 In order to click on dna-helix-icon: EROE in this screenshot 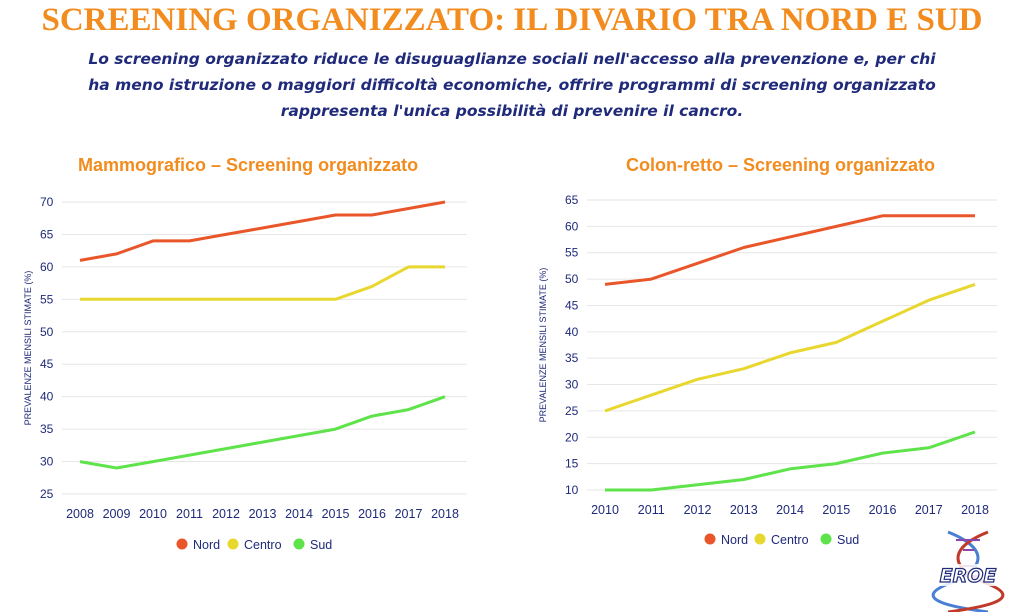, I will do `click(968, 571)`.